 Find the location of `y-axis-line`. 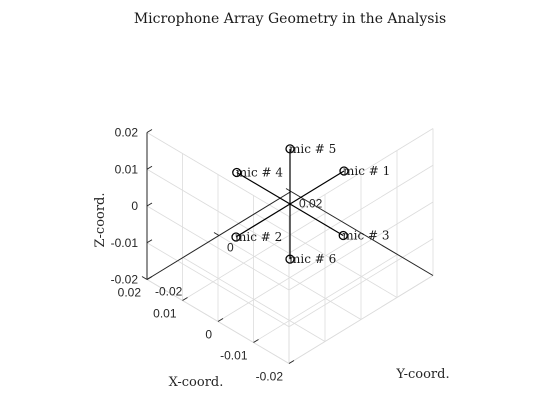

y-axis-line is located at coordinates (362, 233).